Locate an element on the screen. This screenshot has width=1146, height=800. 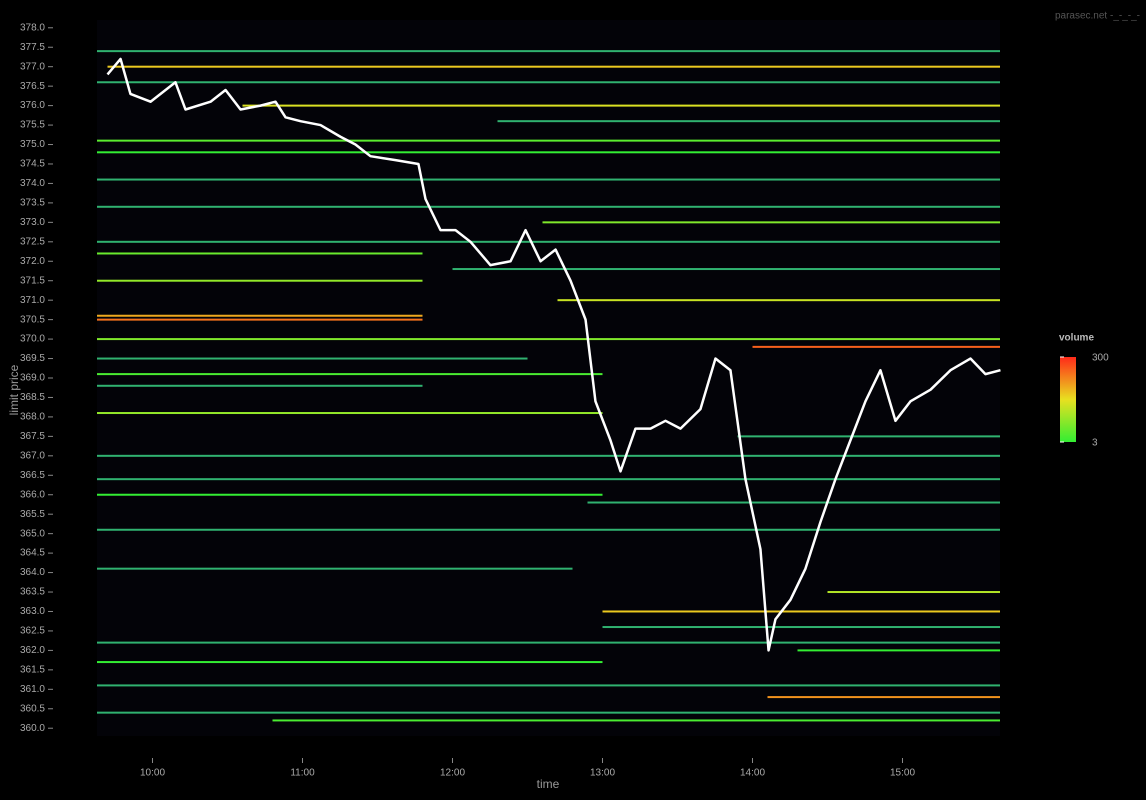
y-tick-label: 363.5 is located at coordinates (32, 592).